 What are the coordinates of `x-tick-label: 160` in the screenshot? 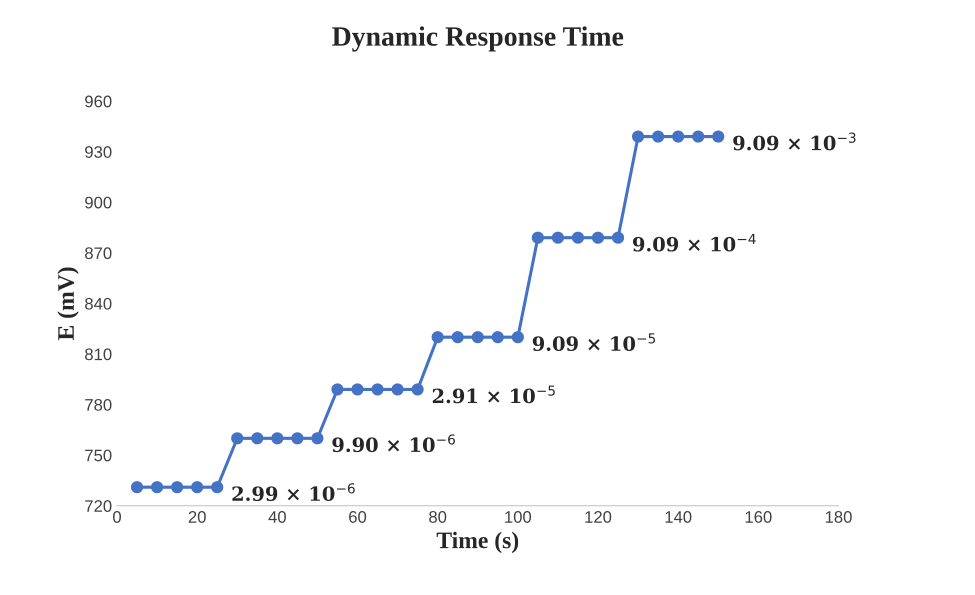 It's located at (759, 517).